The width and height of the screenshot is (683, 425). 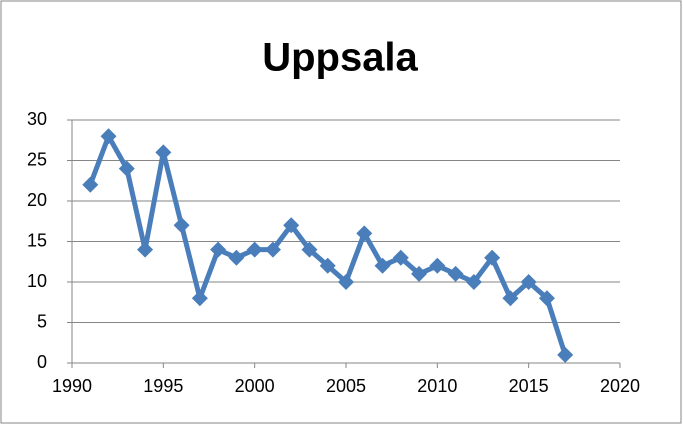 I want to click on x-tick-label: 2020, so click(x=620, y=386).